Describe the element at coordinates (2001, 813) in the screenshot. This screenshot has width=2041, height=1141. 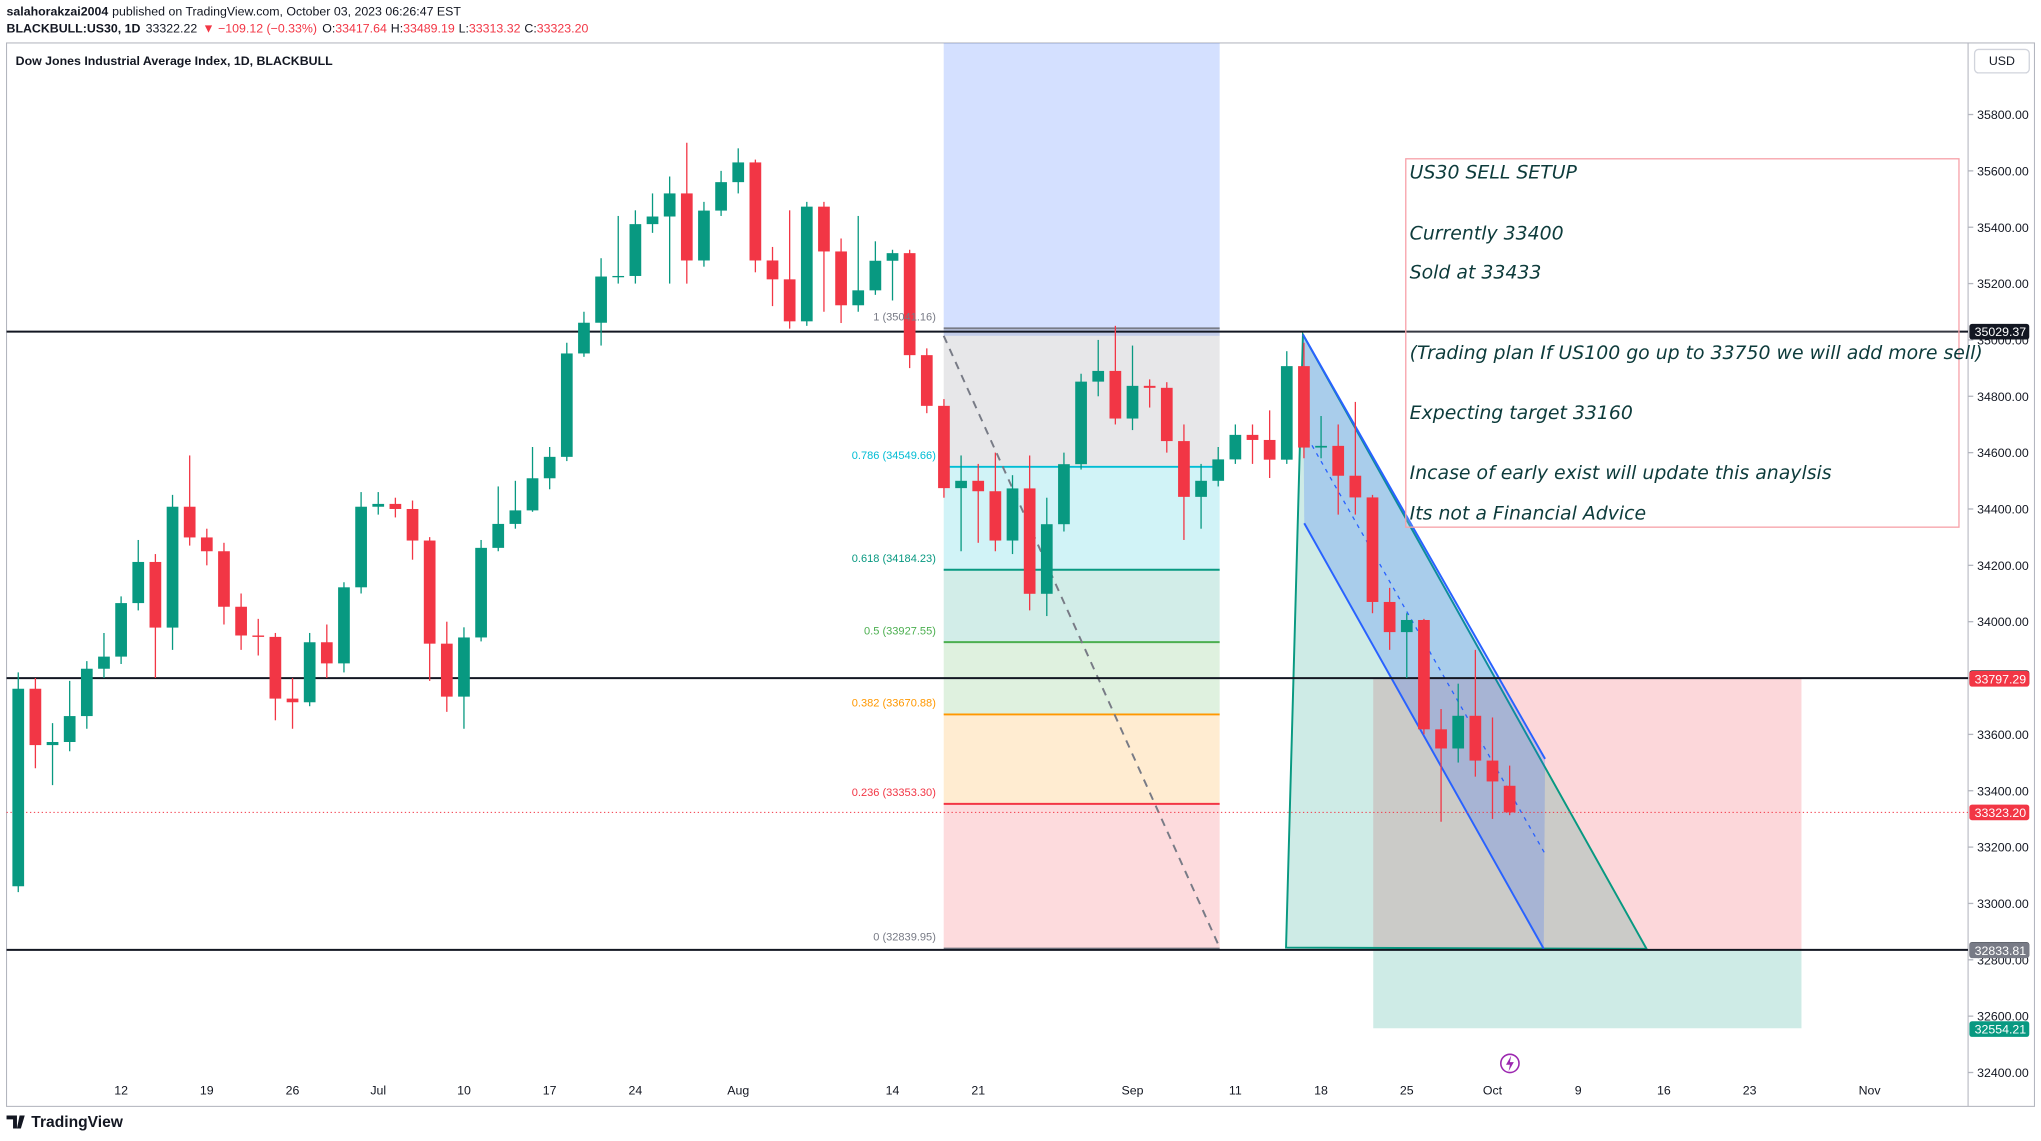
I see `price-label: 33323.20` at that location.